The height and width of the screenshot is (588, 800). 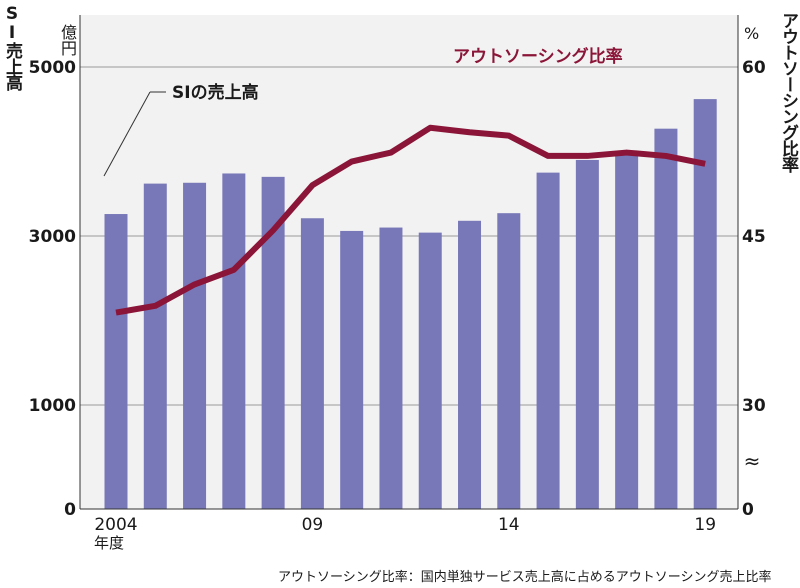 I want to click on left-y-tick-label: 1000, so click(x=52, y=406).